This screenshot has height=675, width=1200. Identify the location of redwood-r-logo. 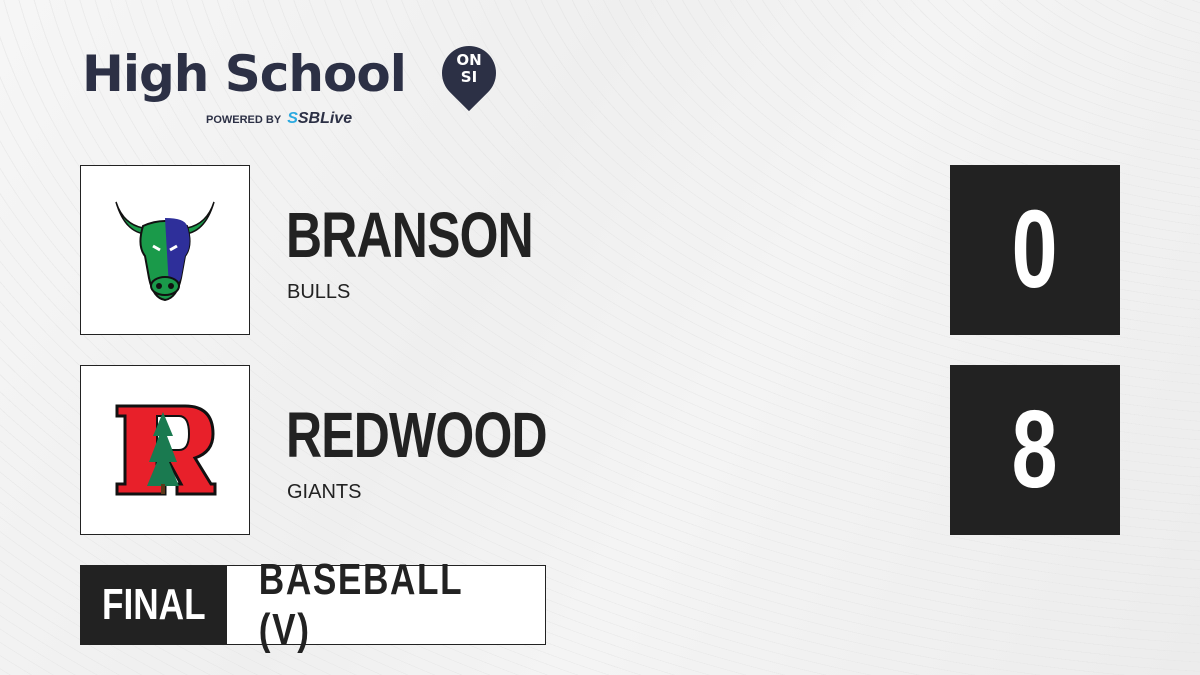
(165, 450).